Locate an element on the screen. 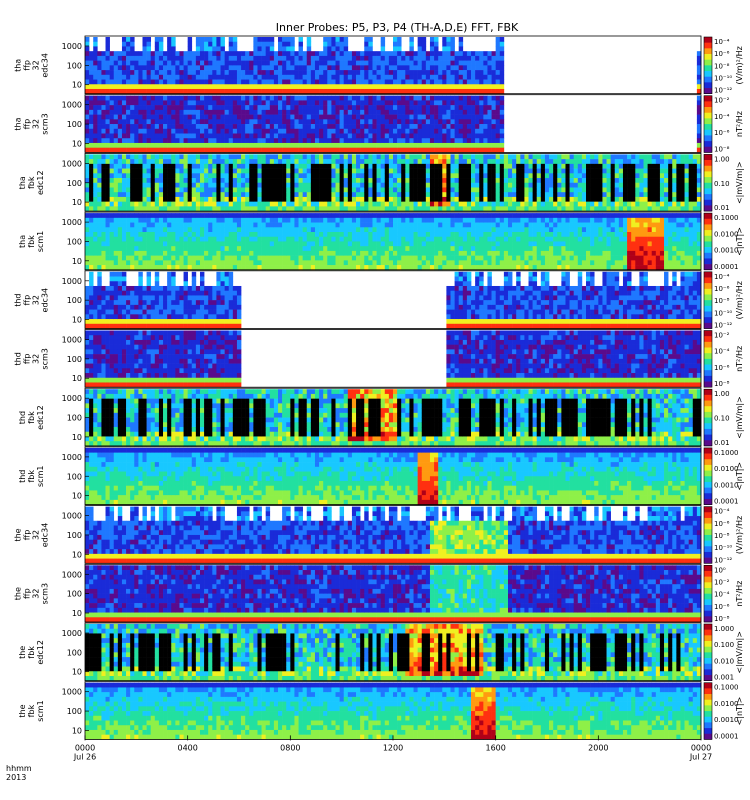 This screenshot has width=750, height=800. color-bar-segment is located at coordinates (708, 163).